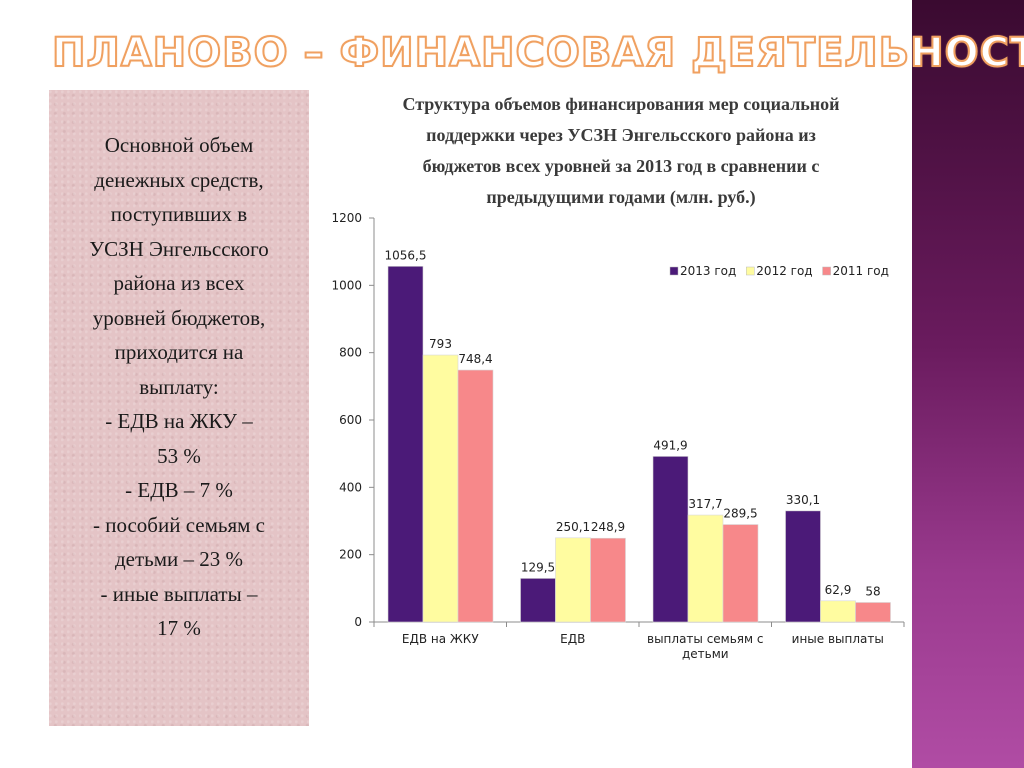 Image resolution: width=1024 pixels, height=768 pixels. I want to click on summary-line: выплату:, so click(179, 386).